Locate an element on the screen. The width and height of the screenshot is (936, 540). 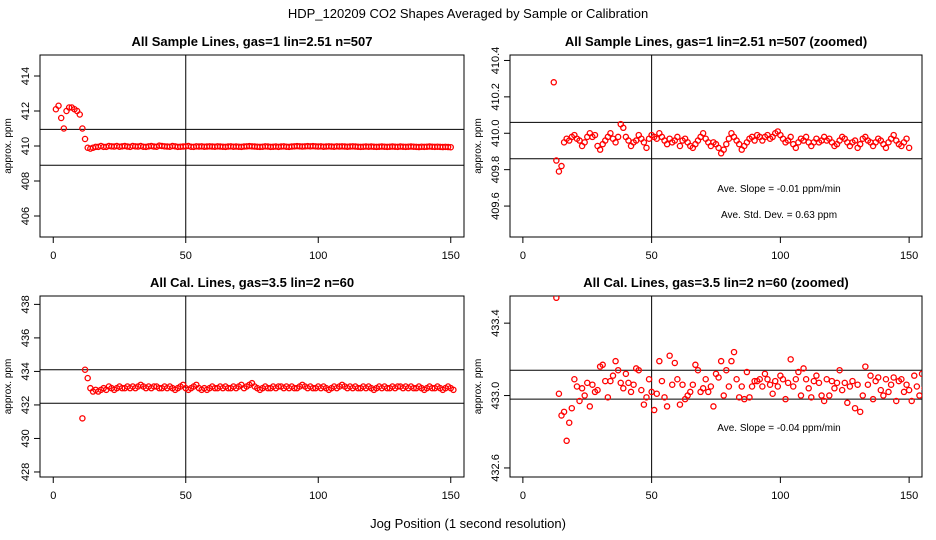
y-tick-label: 410 is located at coordinates (26, 146).